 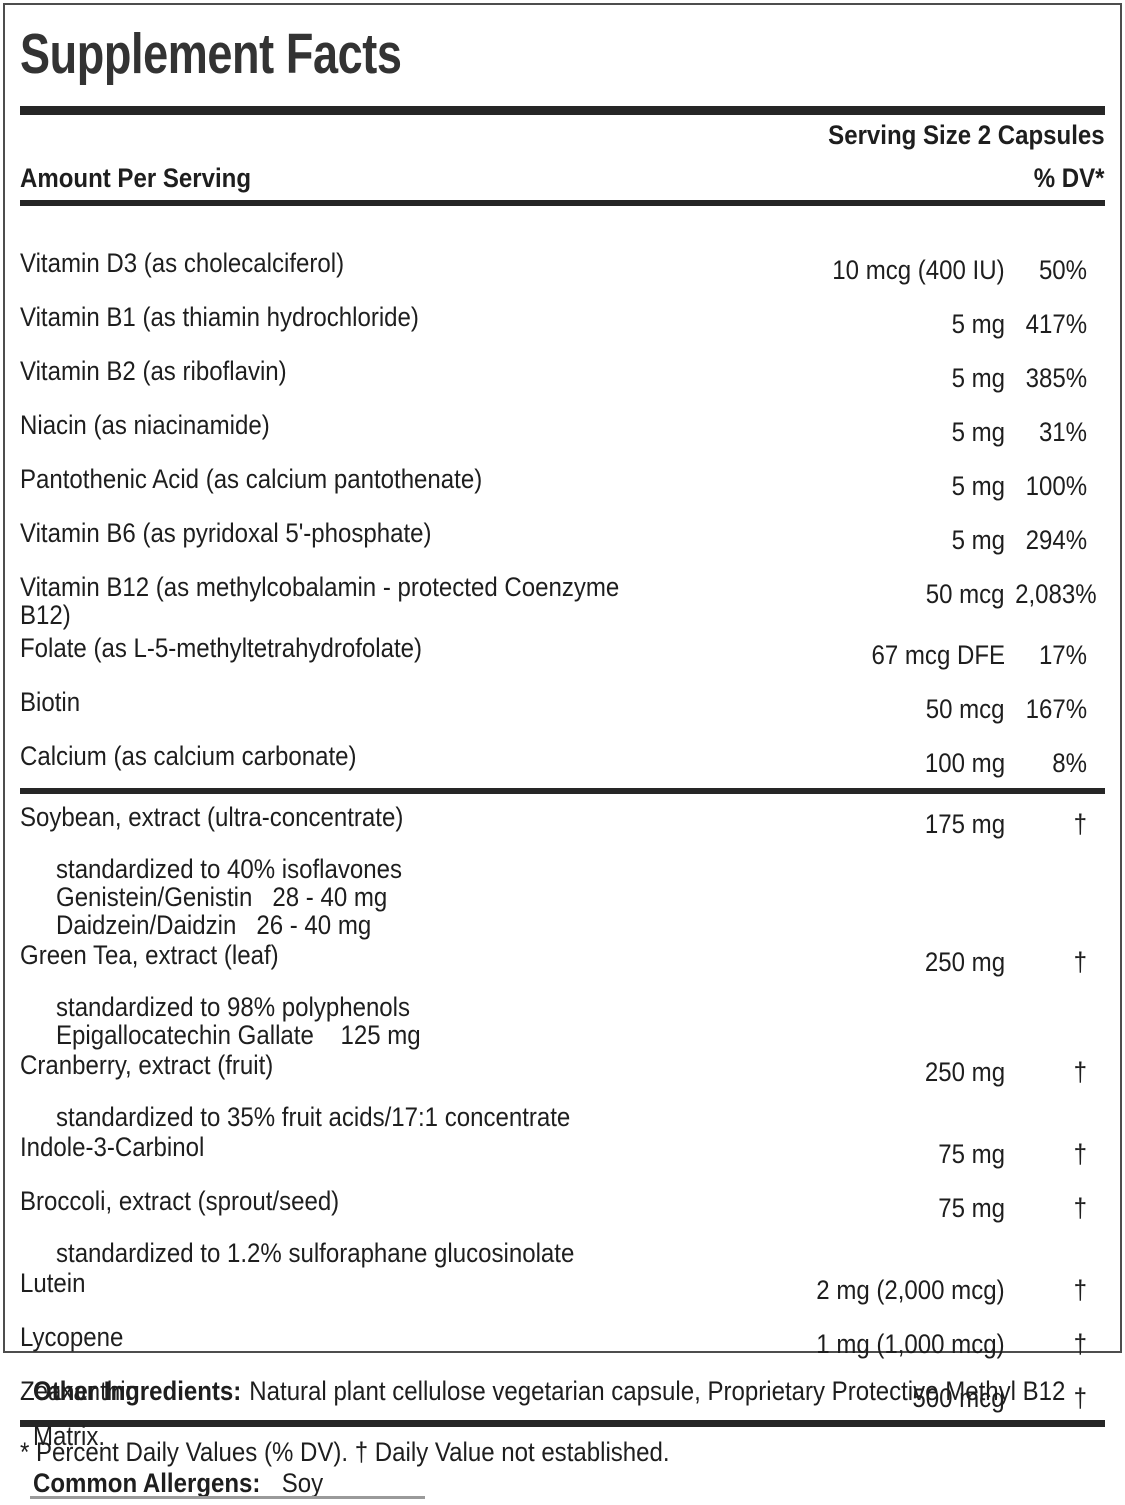 I want to click on nutrient-row: Green Tea, extract (leaf) 250 mg †, so click(x=562, y=958).